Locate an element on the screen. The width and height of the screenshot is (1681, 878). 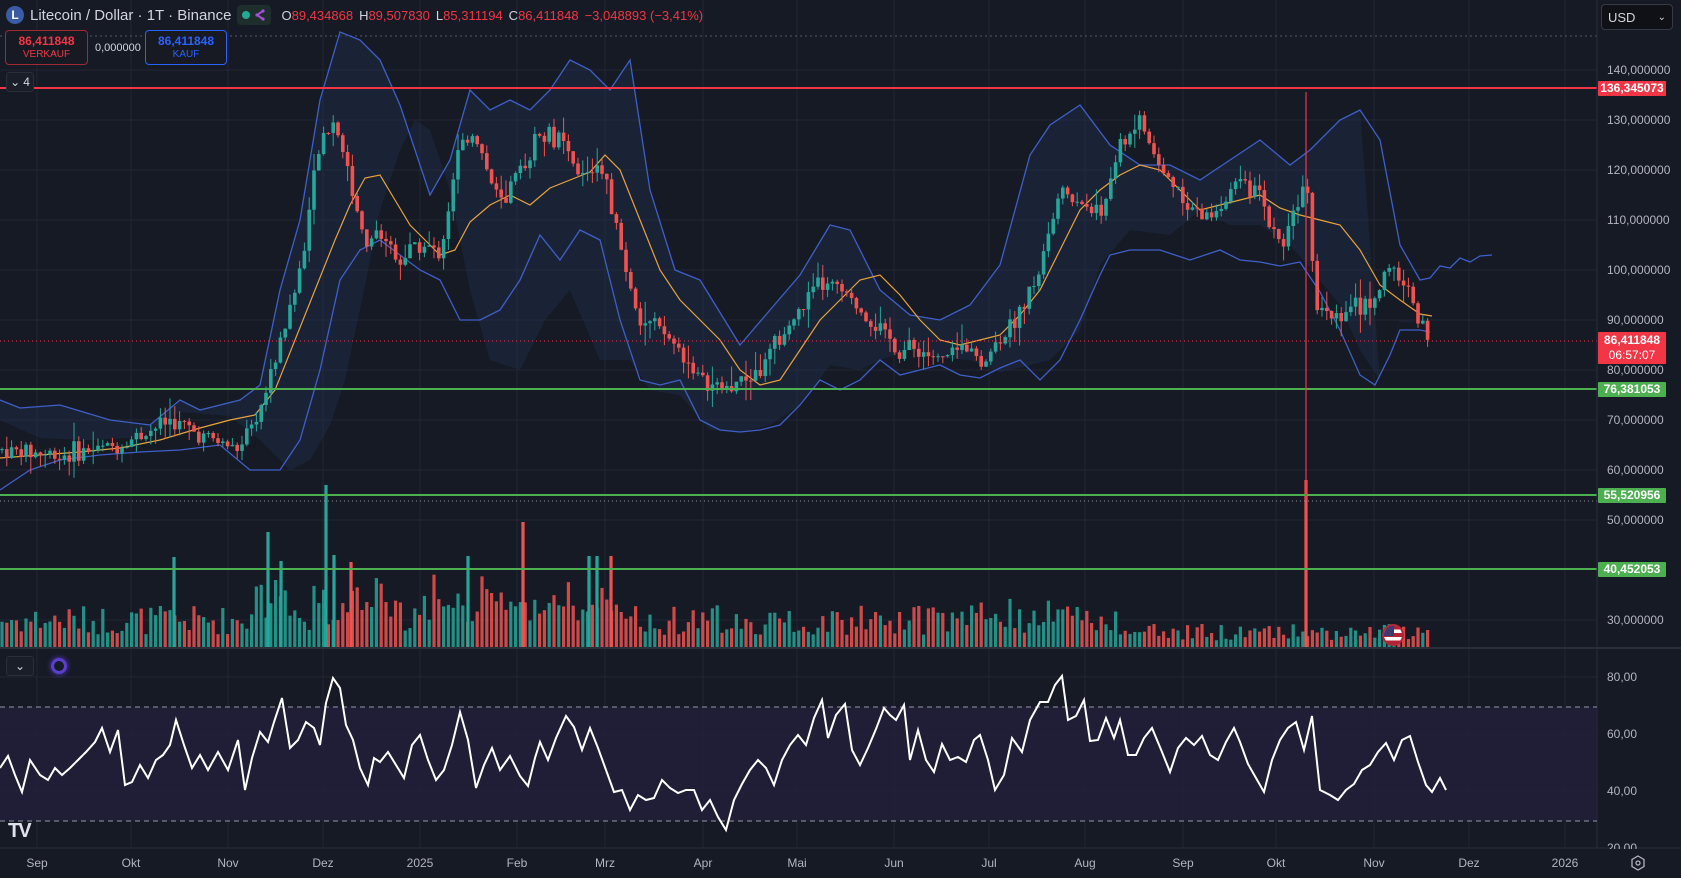
close-value: 86,411848 is located at coordinates (548, 15).